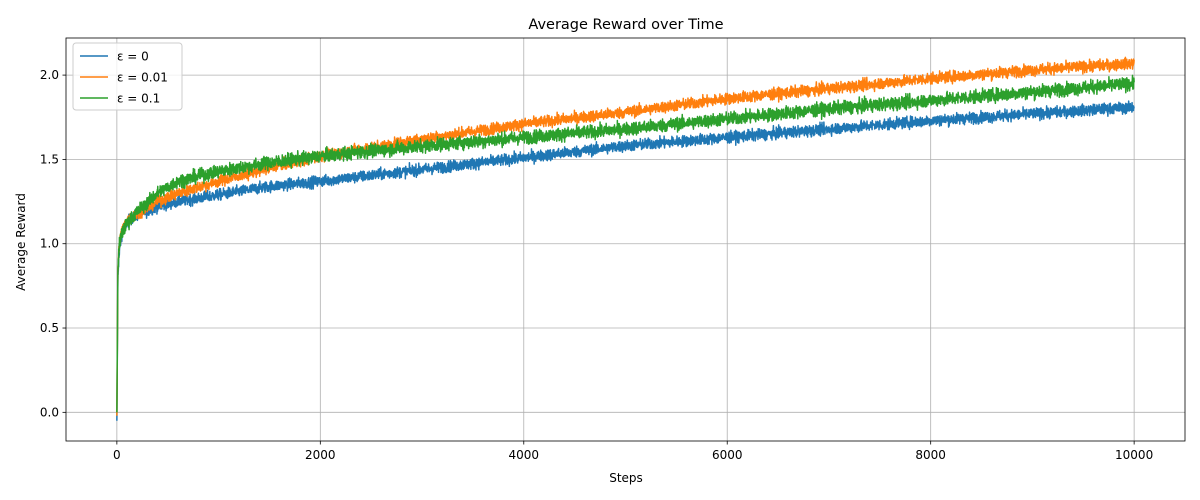 This screenshot has height=500, width=1200. I want to click on y-tick-label: 1.0, so click(49, 244).